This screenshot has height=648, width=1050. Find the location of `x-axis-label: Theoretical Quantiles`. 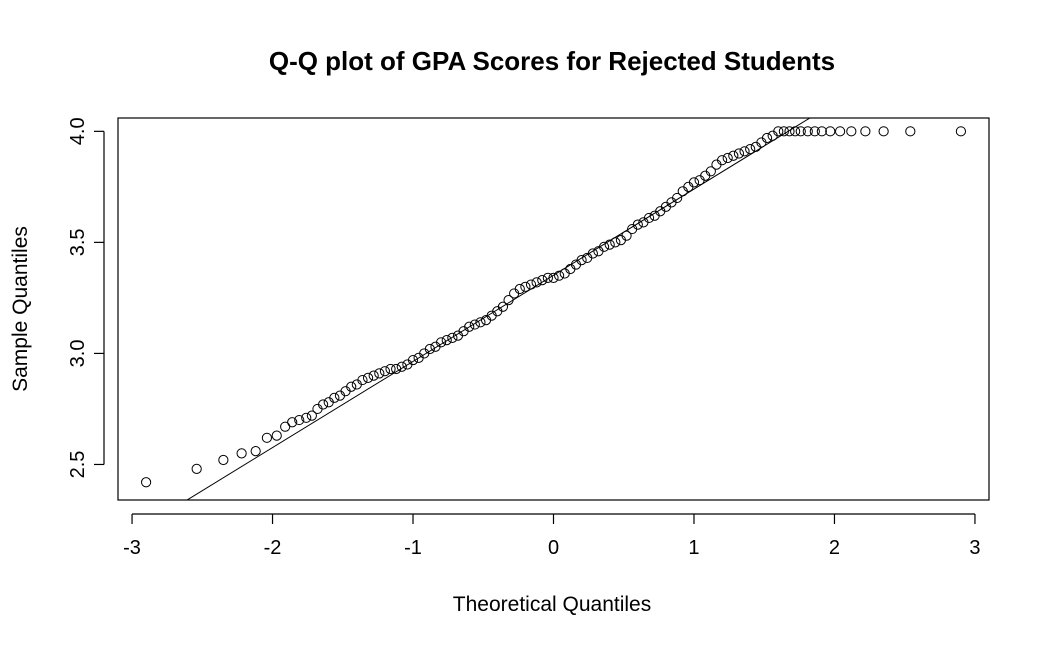

x-axis-label: Theoretical Quantiles is located at coordinates (552, 604).